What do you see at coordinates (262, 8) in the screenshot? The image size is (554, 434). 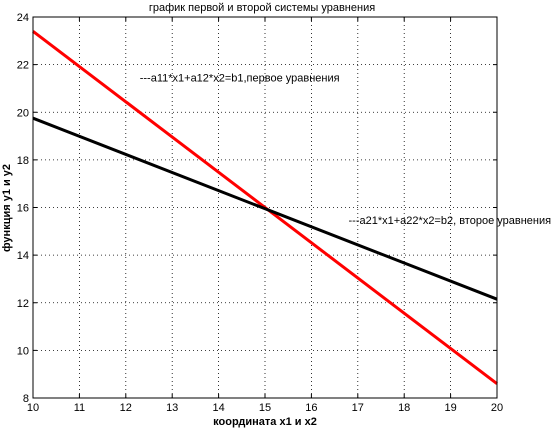 I see `chart-title: график первой и второй системы уравнения` at bounding box center [262, 8].